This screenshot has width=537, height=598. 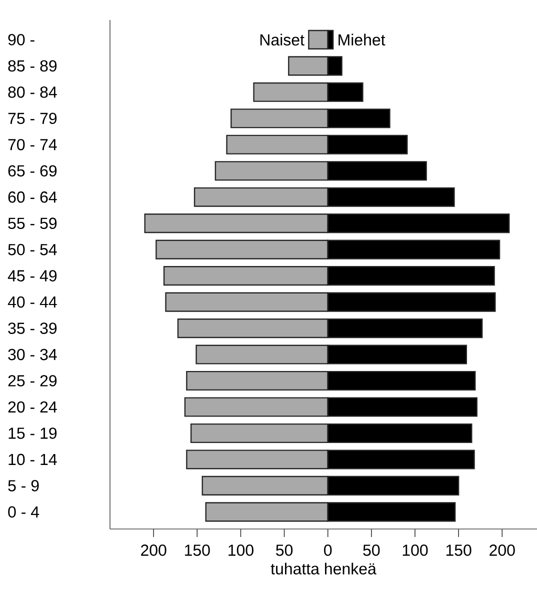 What do you see at coordinates (32, 223) in the screenshot?
I see `y-tick-label: 55 - 59` at bounding box center [32, 223].